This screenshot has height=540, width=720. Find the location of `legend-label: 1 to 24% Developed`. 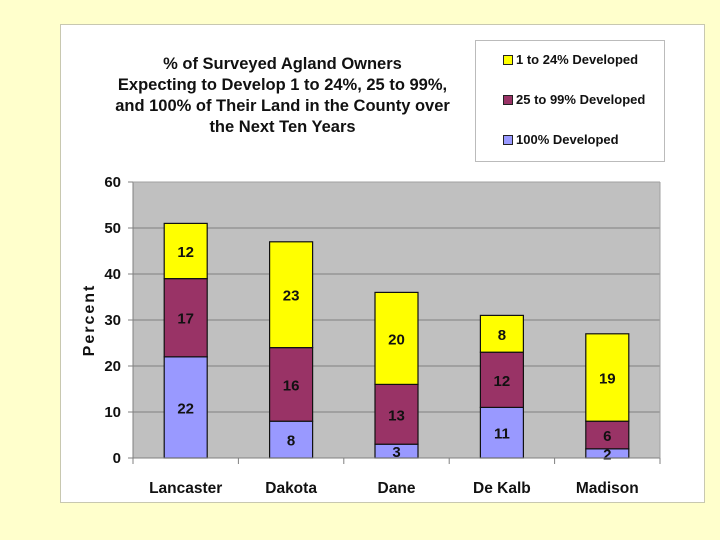

legend-label: 1 to 24% Developed is located at coordinates (577, 59).